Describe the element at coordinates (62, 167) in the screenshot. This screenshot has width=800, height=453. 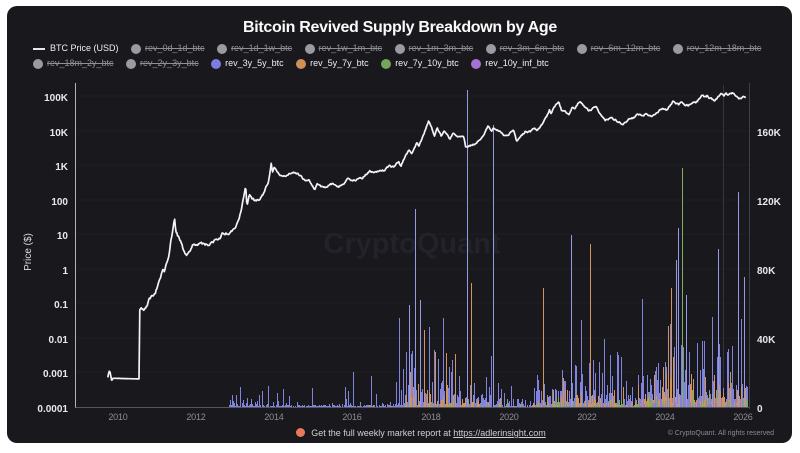
I see `svg-text: 1K` at that location.